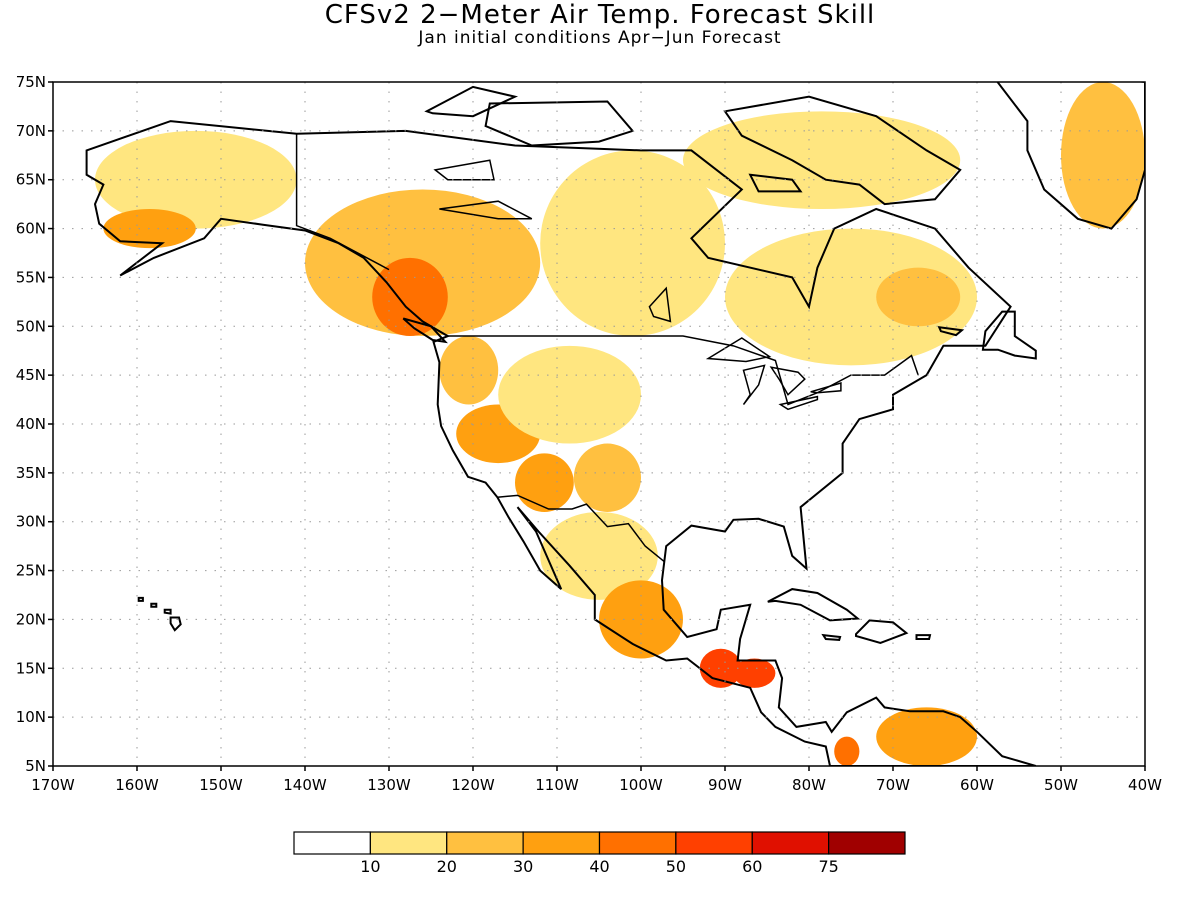  I want to click on lon-tick-label: 120W, so click(473, 785).